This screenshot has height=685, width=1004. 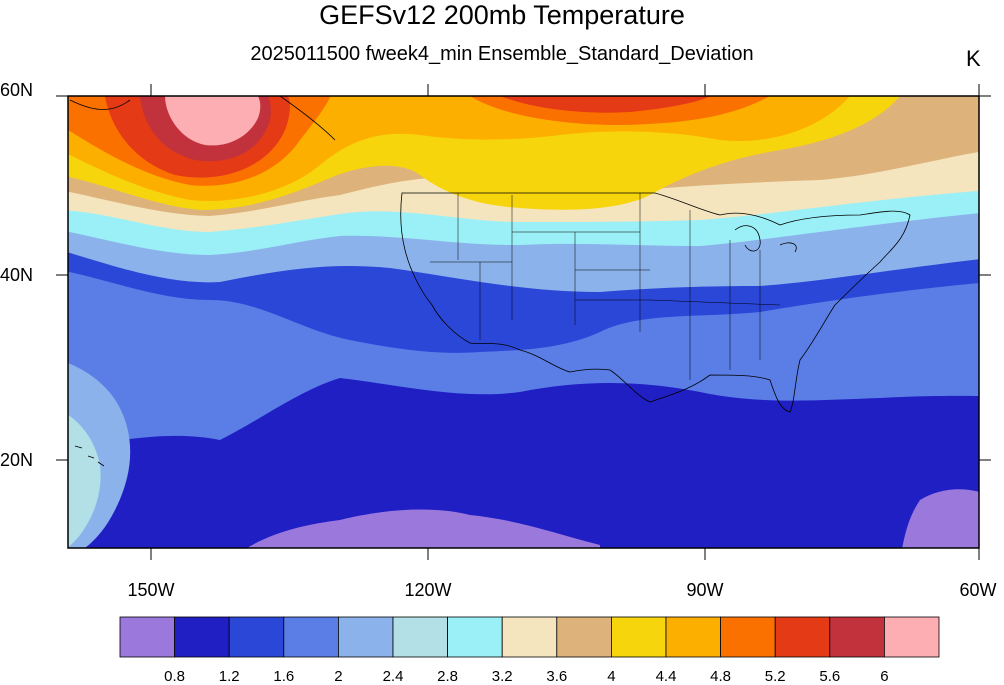 What do you see at coordinates (338, 676) in the screenshot?
I see `colorbar-tick-label: 2` at bounding box center [338, 676].